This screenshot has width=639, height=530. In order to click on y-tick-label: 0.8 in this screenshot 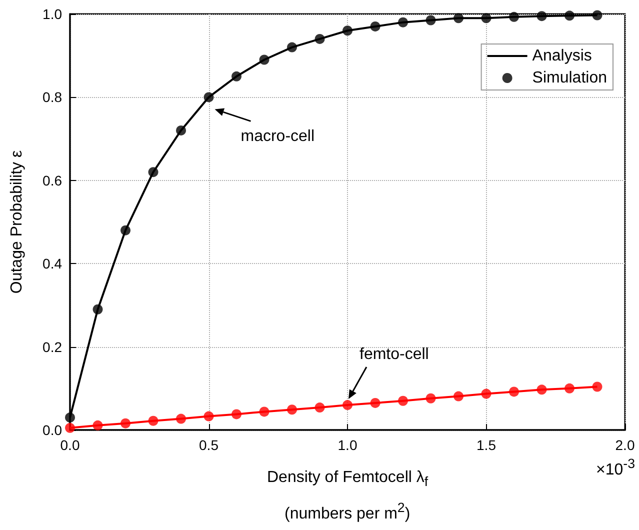, I will do `click(52, 97)`.